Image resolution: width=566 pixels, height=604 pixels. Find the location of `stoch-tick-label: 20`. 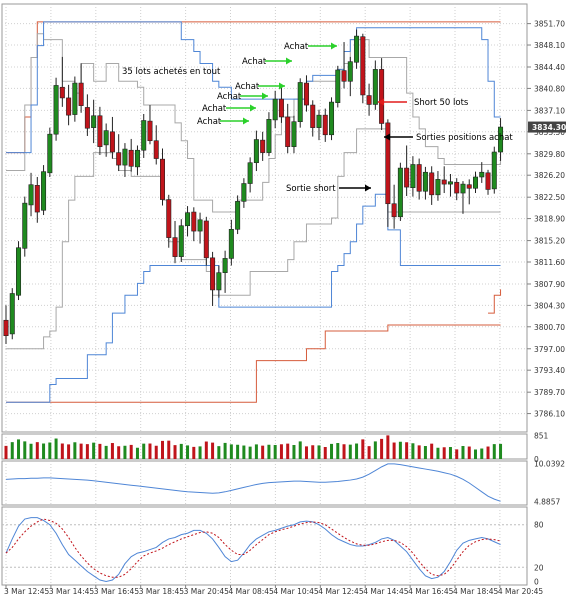

stoch-tick-label: 20 is located at coordinates (539, 567).